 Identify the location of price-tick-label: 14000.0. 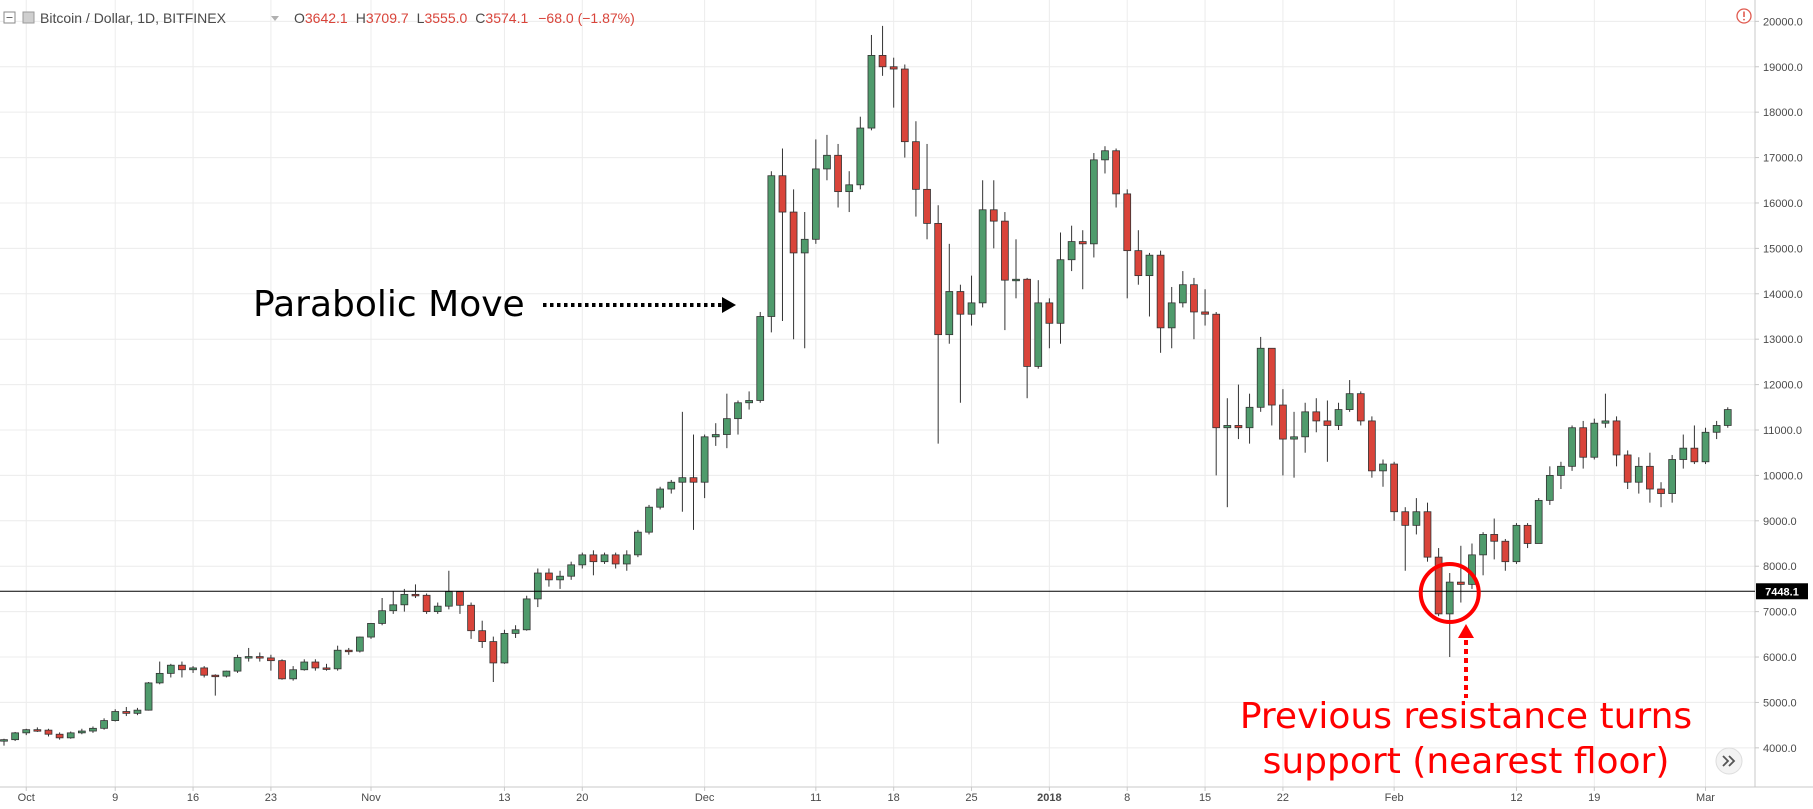
(1783, 295).